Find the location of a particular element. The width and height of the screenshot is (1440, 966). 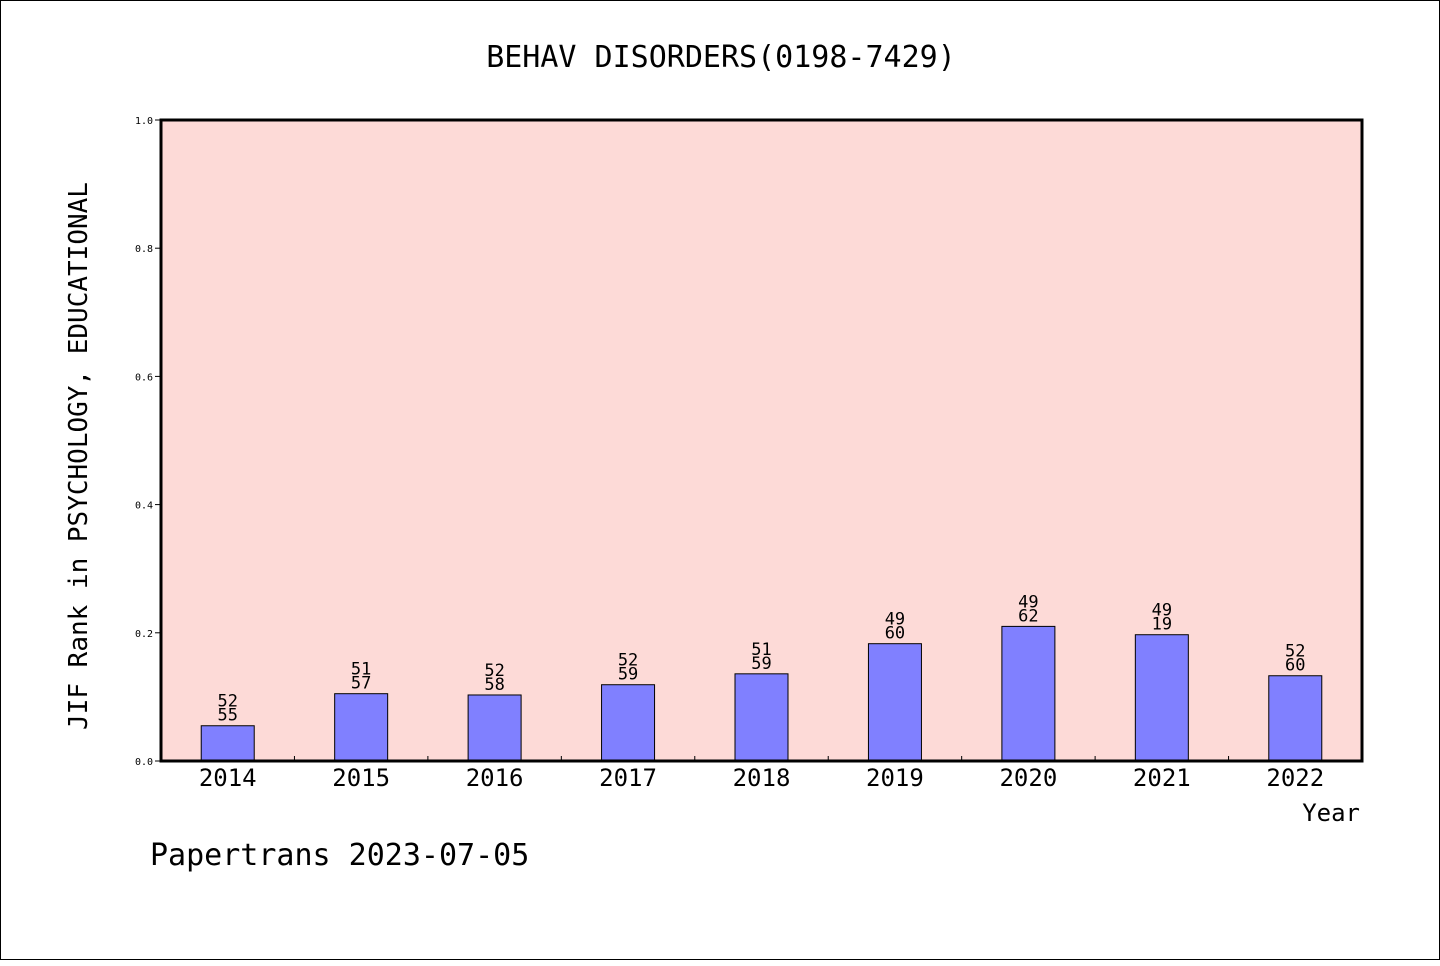

x-tick-label: 2017 is located at coordinates (628, 778).